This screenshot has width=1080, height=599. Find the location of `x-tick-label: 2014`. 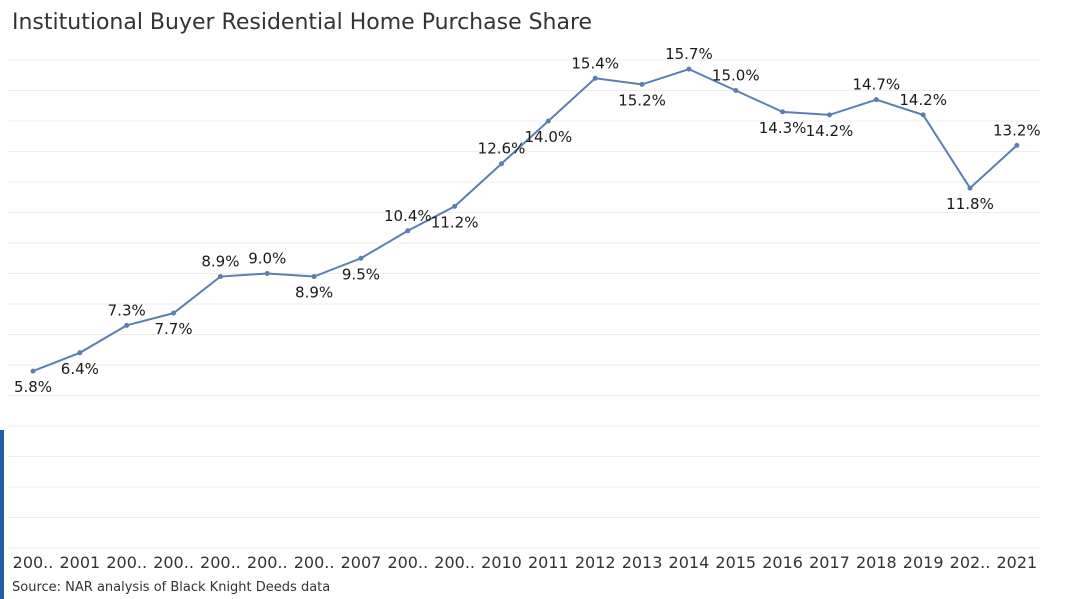

x-tick-label: 2014 is located at coordinates (689, 562).